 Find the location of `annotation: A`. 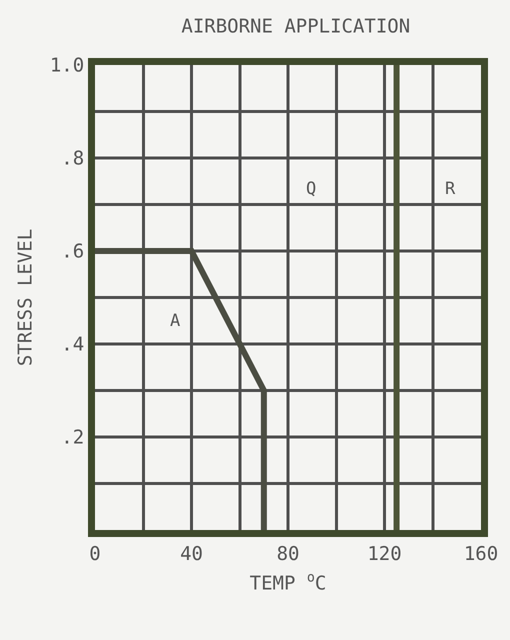

annotation: A is located at coordinates (175, 321).